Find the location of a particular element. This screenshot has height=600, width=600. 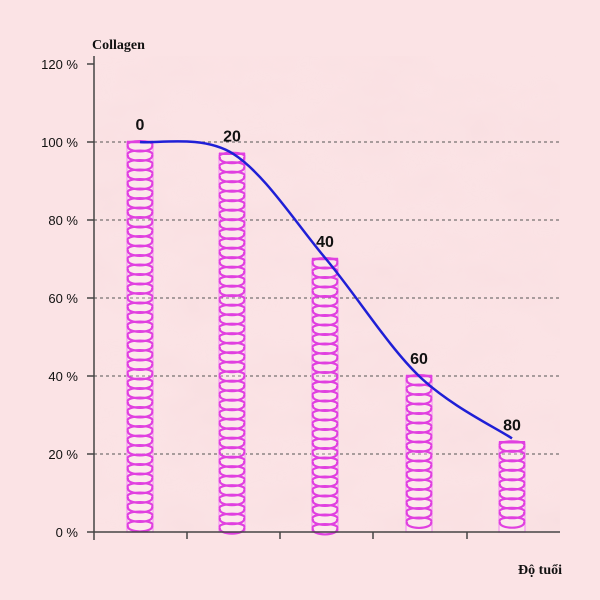

bar-age-label: 0 is located at coordinates (140, 125).